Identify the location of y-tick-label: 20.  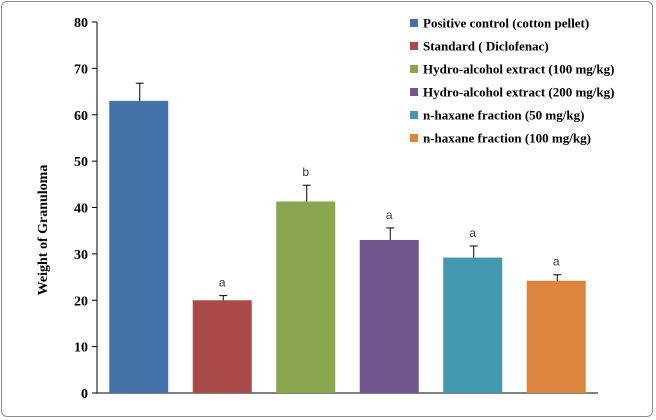
(81, 301).